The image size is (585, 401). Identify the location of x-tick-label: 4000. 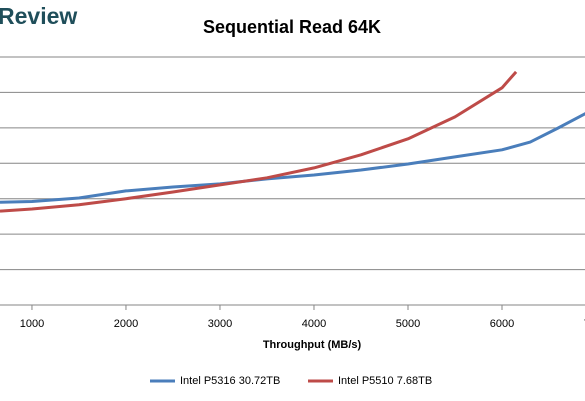
(314, 324).